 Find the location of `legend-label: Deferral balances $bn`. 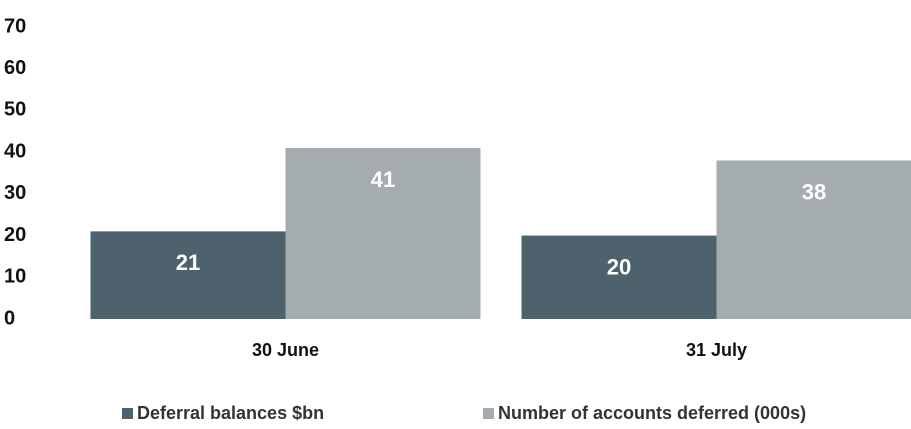

legend-label: Deferral balances $bn is located at coordinates (230, 413).